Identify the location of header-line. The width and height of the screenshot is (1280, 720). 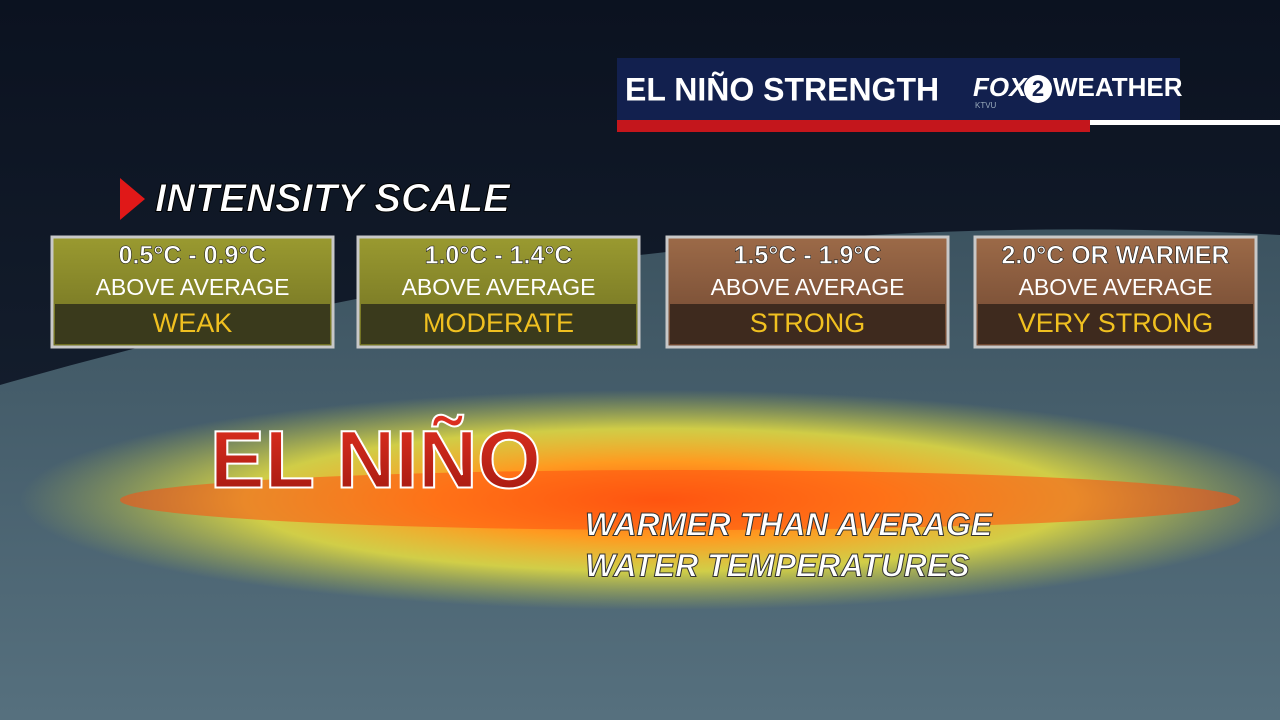
(1185, 122).